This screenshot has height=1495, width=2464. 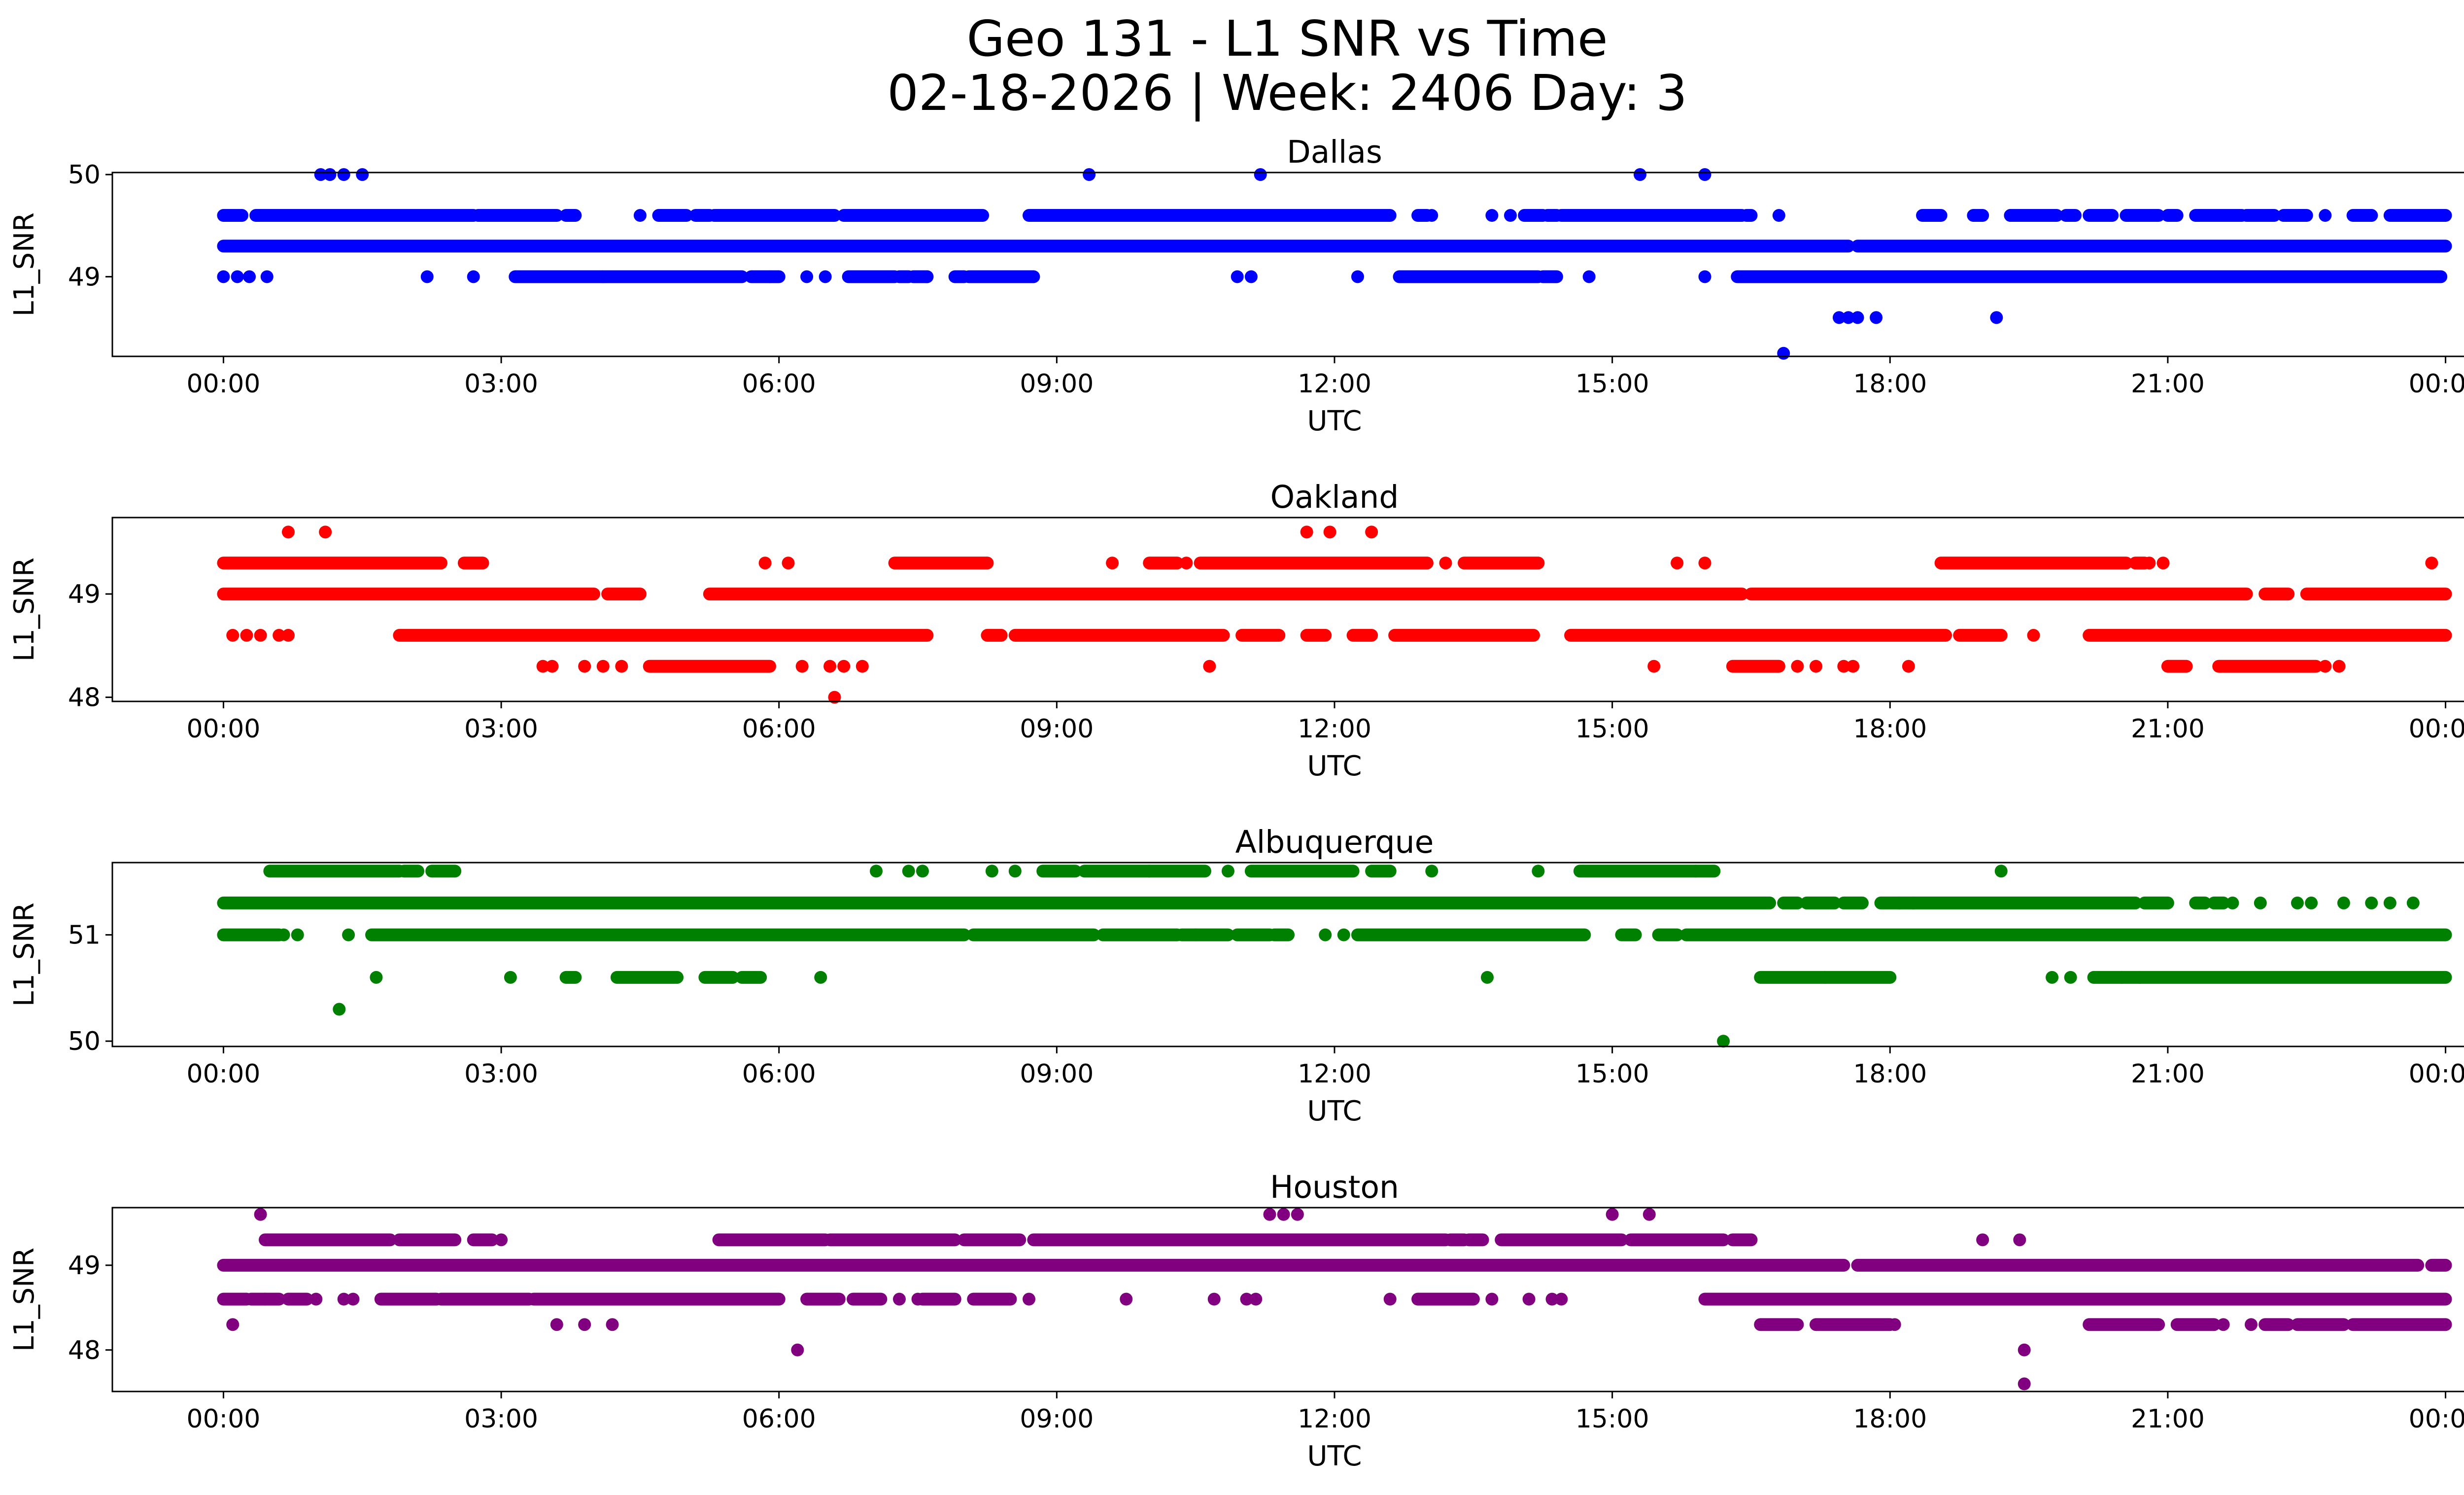 What do you see at coordinates (1057, 384) in the screenshot?
I see `x-tick-label: 09:00` at bounding box center [1057, 384].